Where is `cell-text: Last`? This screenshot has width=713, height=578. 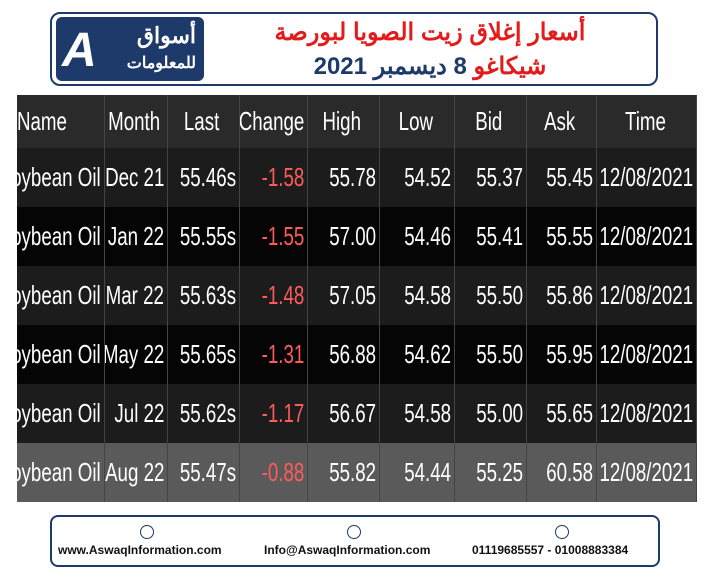
cell-text: Last is located at coordinates (202, 121).